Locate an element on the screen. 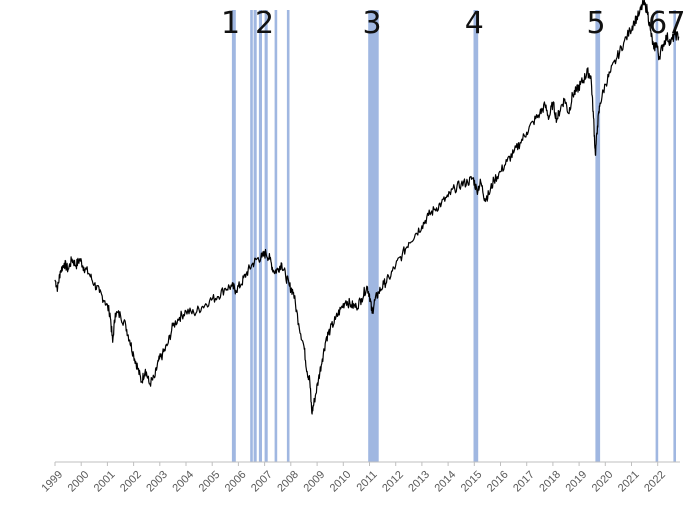 Image resolution: width=700 pixels, height=509 pixels. event-label-4: 4 is located at coordinates (474, 23).